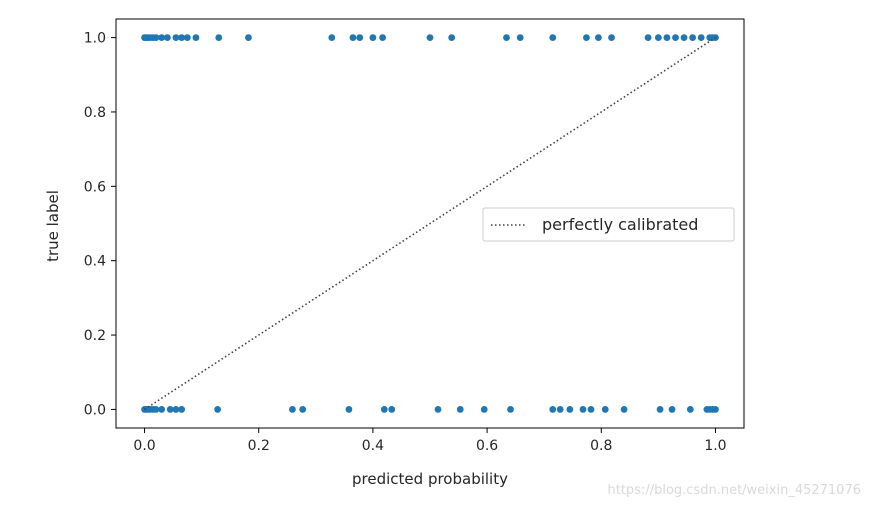 The width and height of the screenshot is (871, 510). Describe the element at coordinates (601, 446) in the screenshot. I see `x-tick-label: 0.8` at that location.